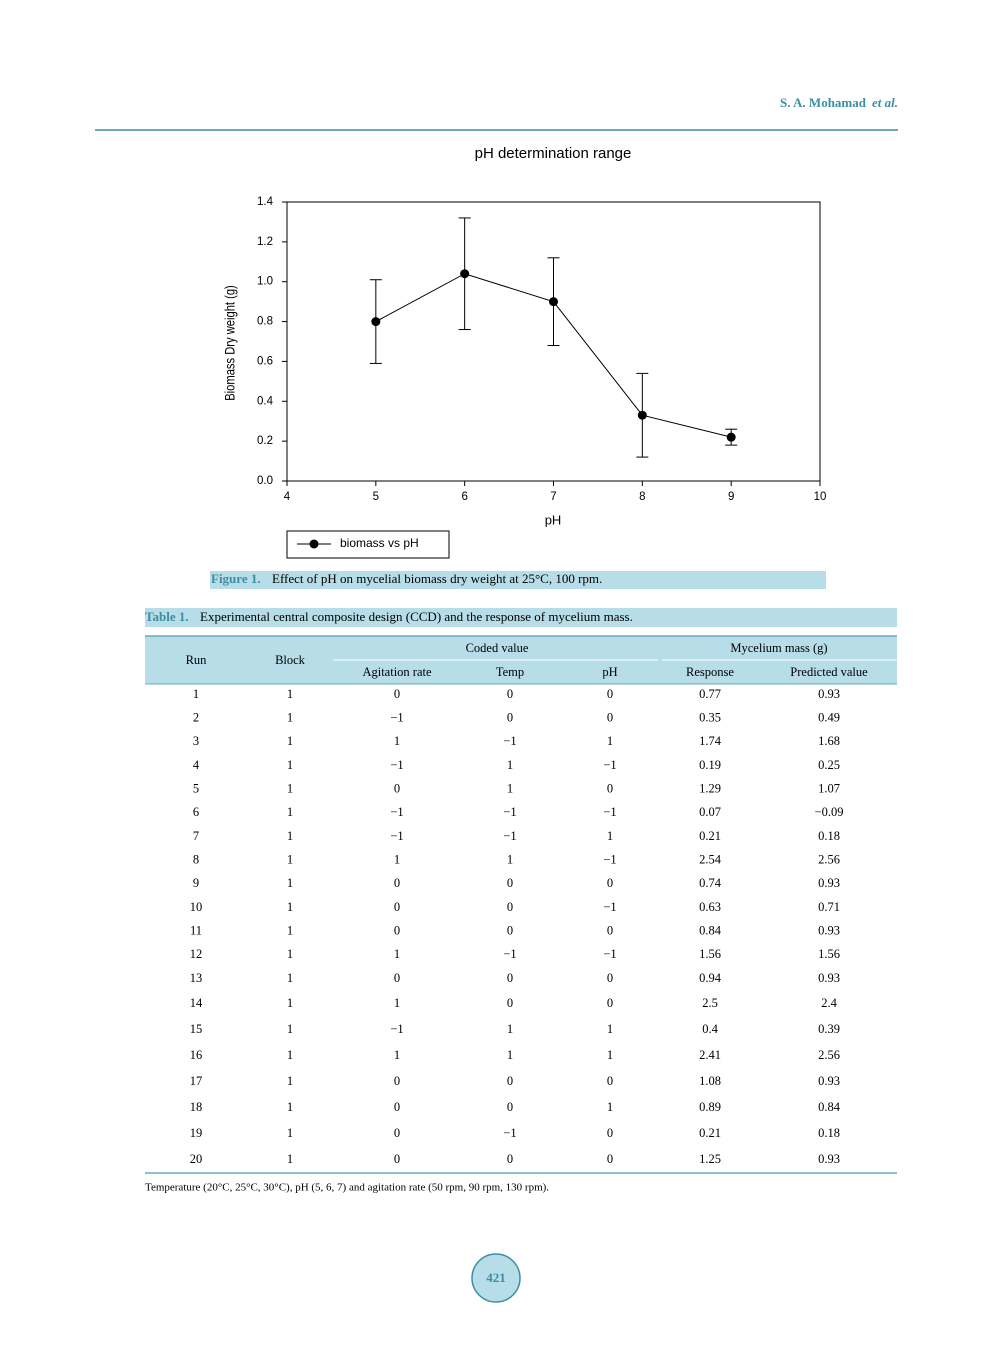  What do you see at coordinates (829, 765) in the screenshot?
I see `table-cell: 0.25` at bounding box center [829, 765].